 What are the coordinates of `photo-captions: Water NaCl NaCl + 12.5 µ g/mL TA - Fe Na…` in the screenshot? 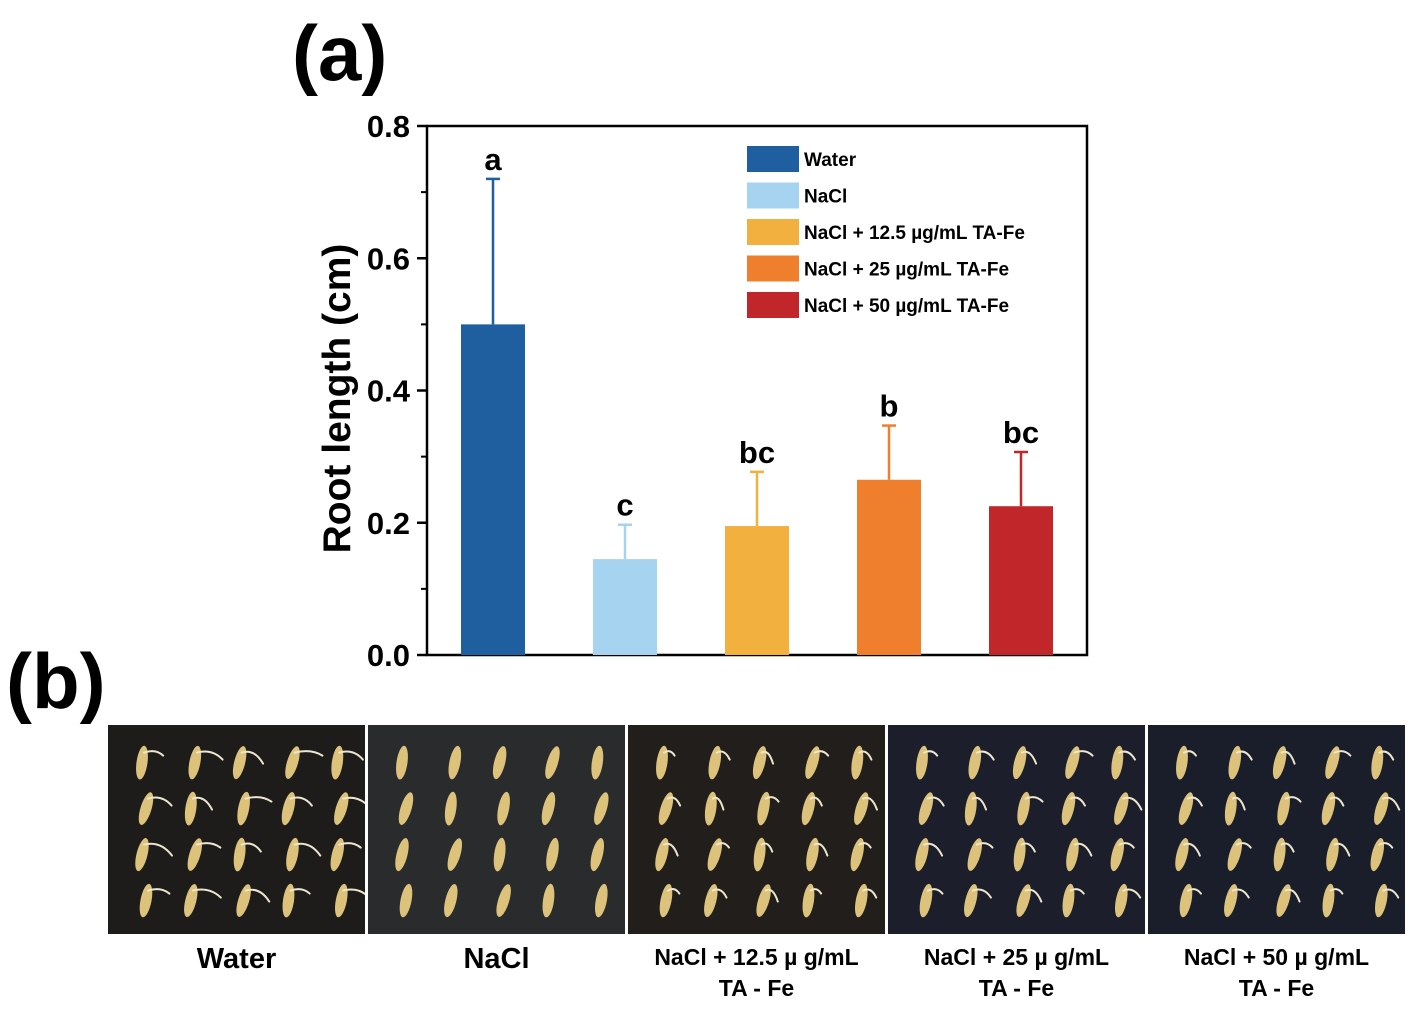 It's located at (756, 973).